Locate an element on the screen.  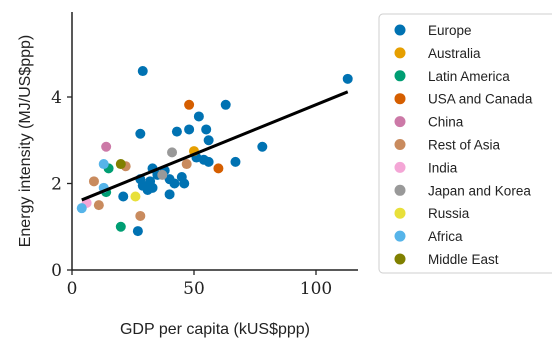
y-axis-label: Energy intensity (MJ/US$ppp) is located at coordinates (25, 141).